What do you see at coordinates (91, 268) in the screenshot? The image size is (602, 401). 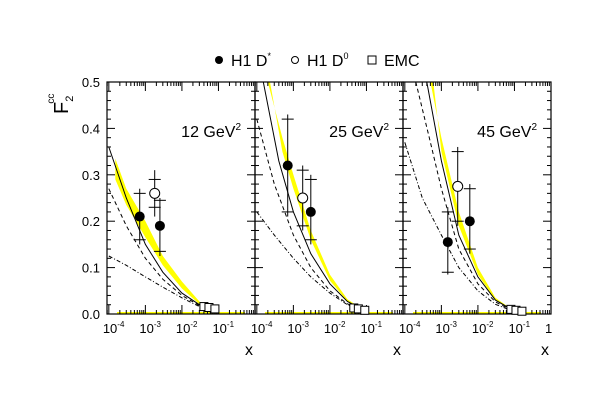 I see `y-tick-label: 0.1` at bounding box center [91, 268].